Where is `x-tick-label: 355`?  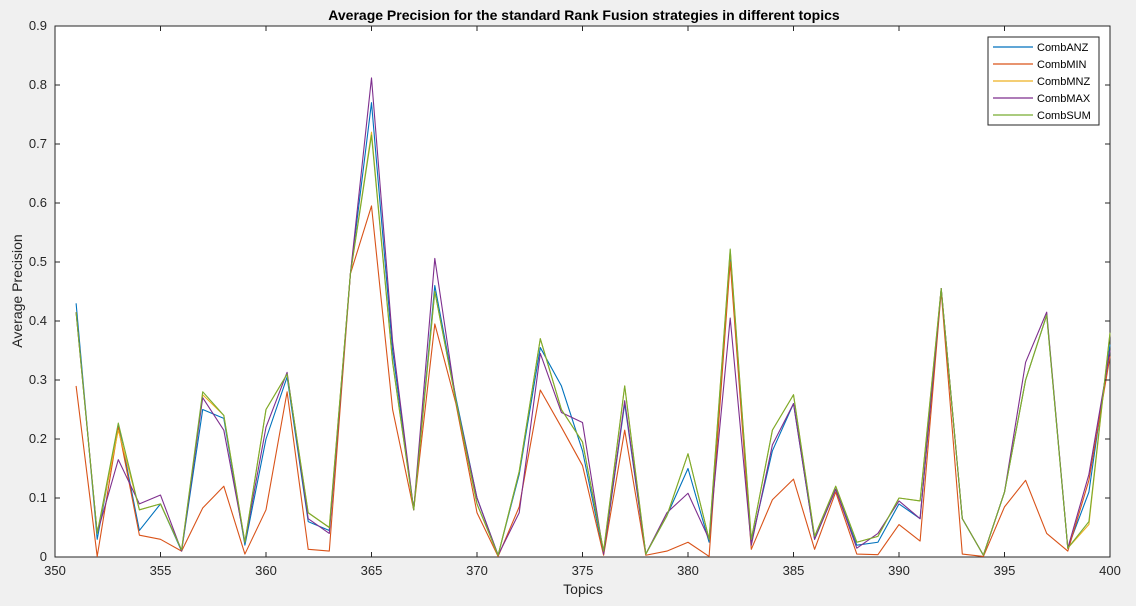
x-tick-label: 355 is located at coordinates (161, 570).